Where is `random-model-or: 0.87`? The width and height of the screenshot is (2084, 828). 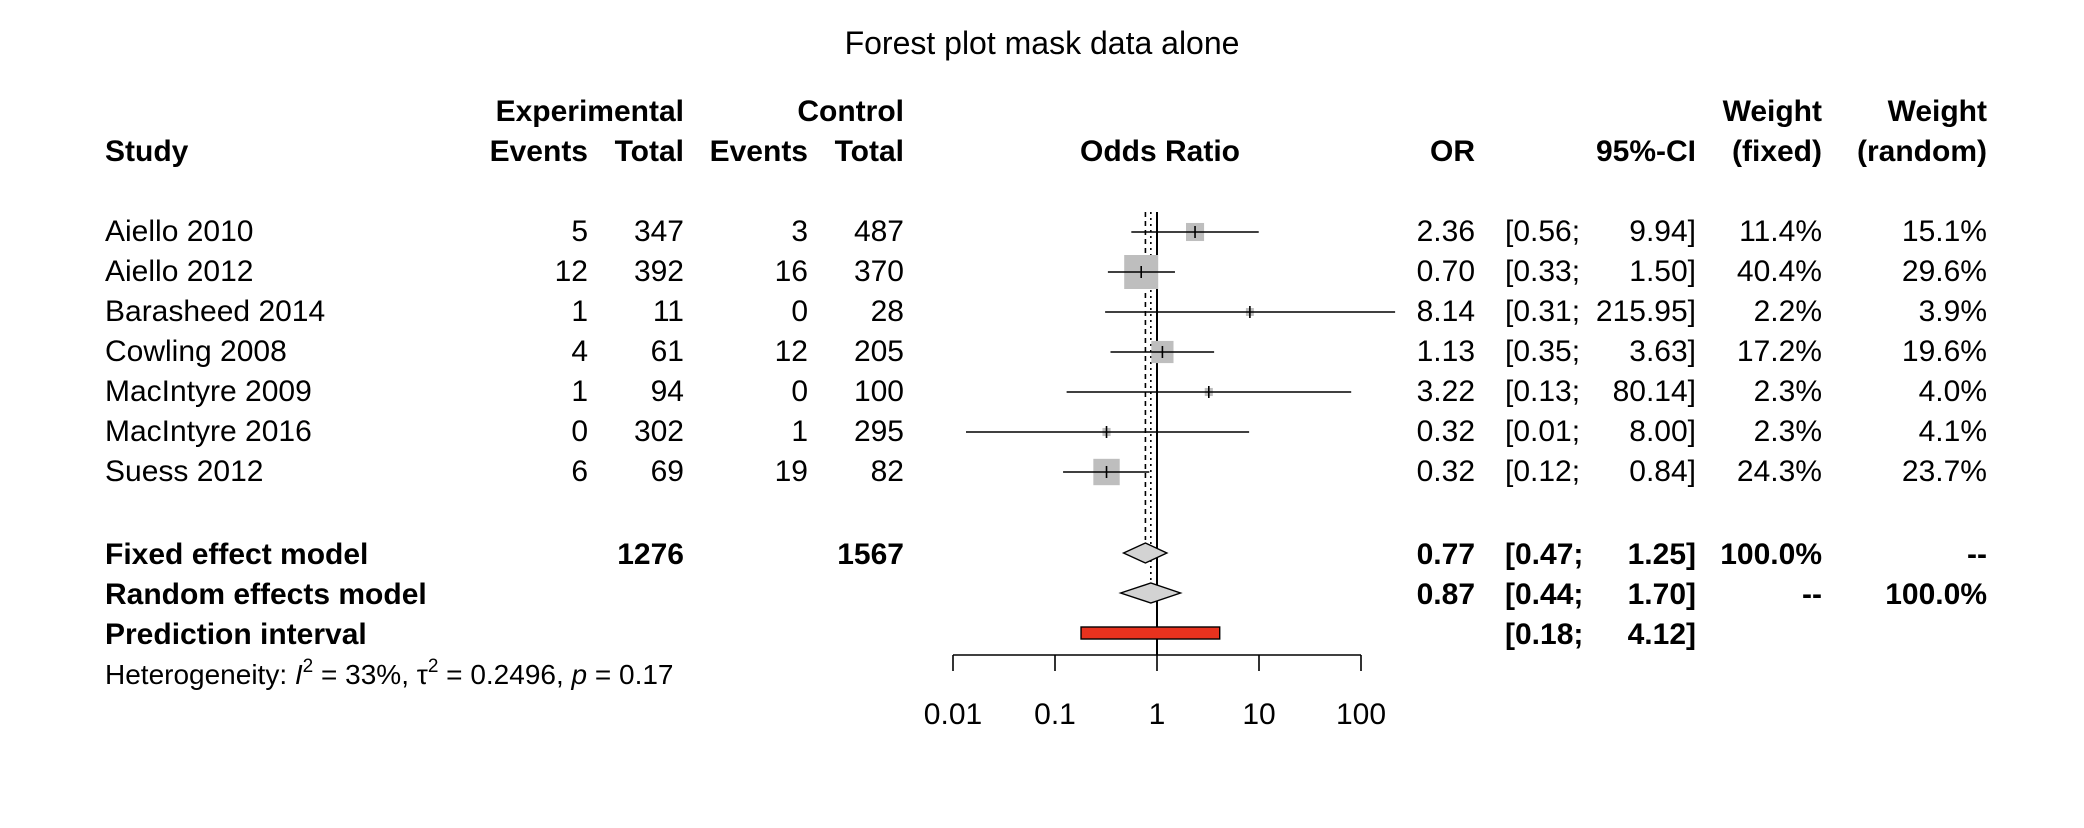
random-model-or: 0.87 is located at coordinates (1445, 594).